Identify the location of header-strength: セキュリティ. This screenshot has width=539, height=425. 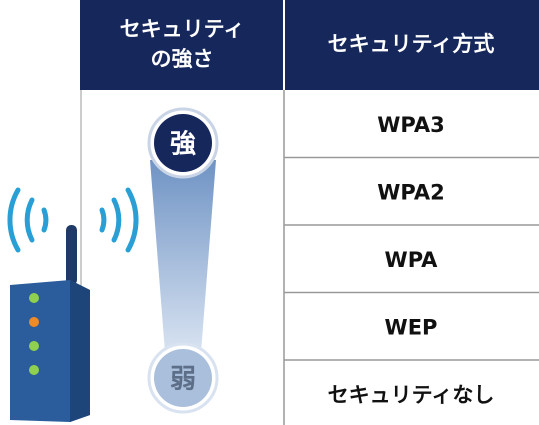
(182, 29).